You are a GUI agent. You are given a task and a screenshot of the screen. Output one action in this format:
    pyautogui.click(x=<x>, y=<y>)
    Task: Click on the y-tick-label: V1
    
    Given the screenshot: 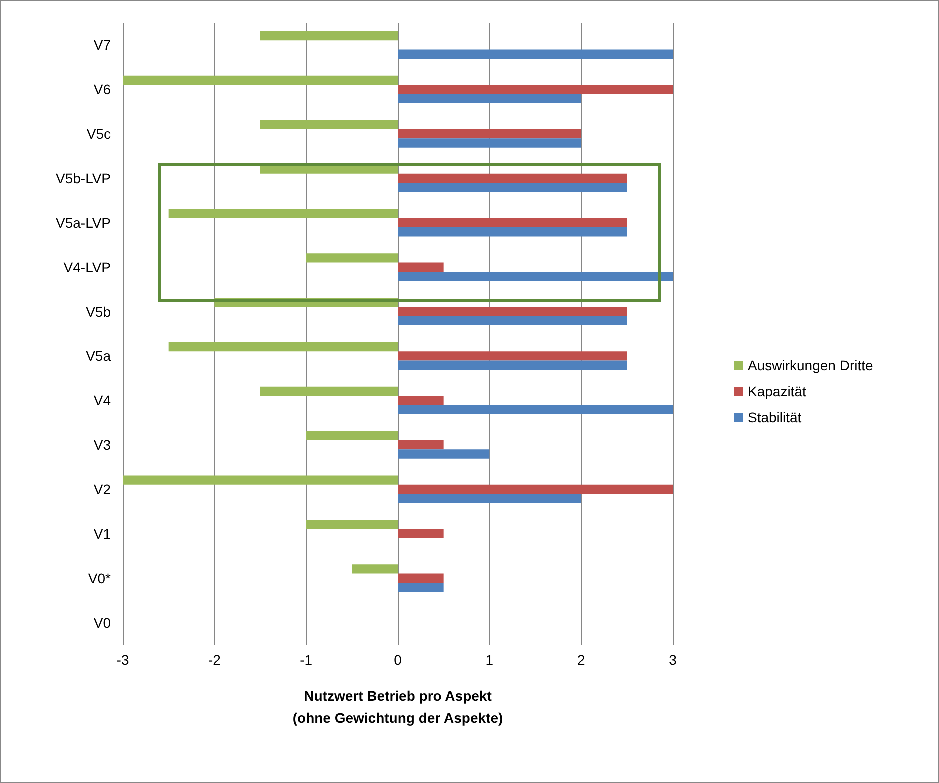 What is the action you would take?
    pyautogui.click(x=103, y=534)
    